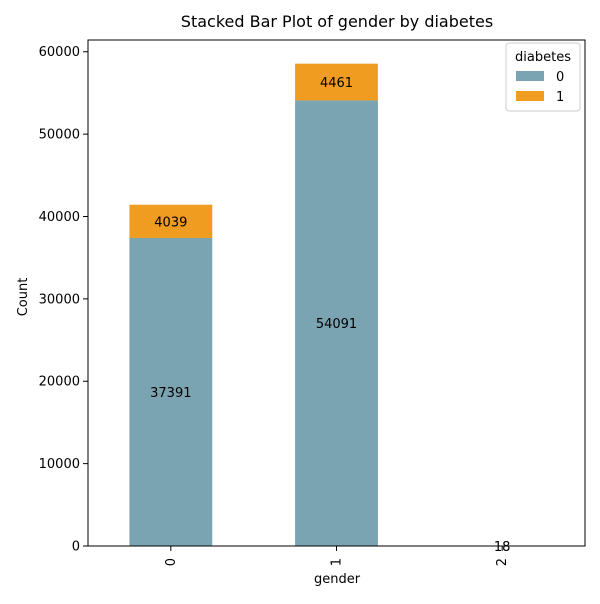 The width and height of the screenshot is (600, 604). Describe the element at coordinates (502, 562) in the screenshot. I see `x-tick-label: 2` at that location.